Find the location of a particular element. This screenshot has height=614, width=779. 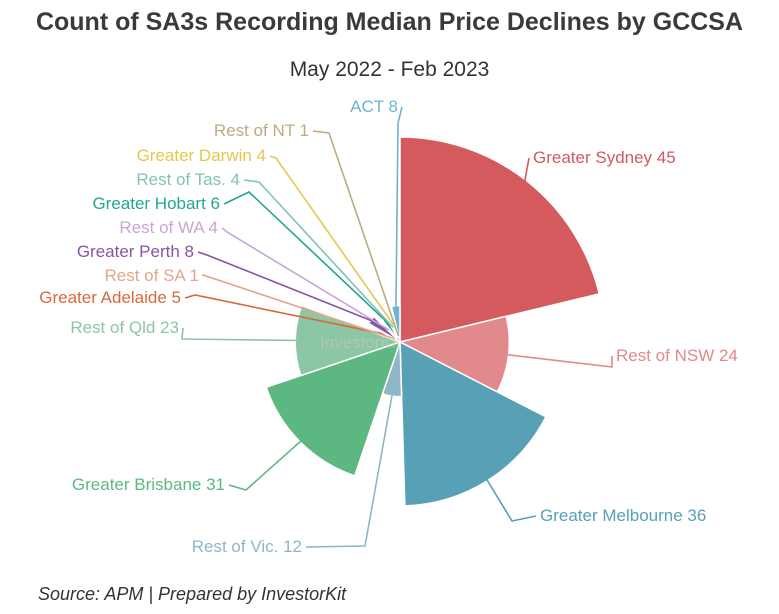

leader-greater-hobart is located at coordinates (305, 256).